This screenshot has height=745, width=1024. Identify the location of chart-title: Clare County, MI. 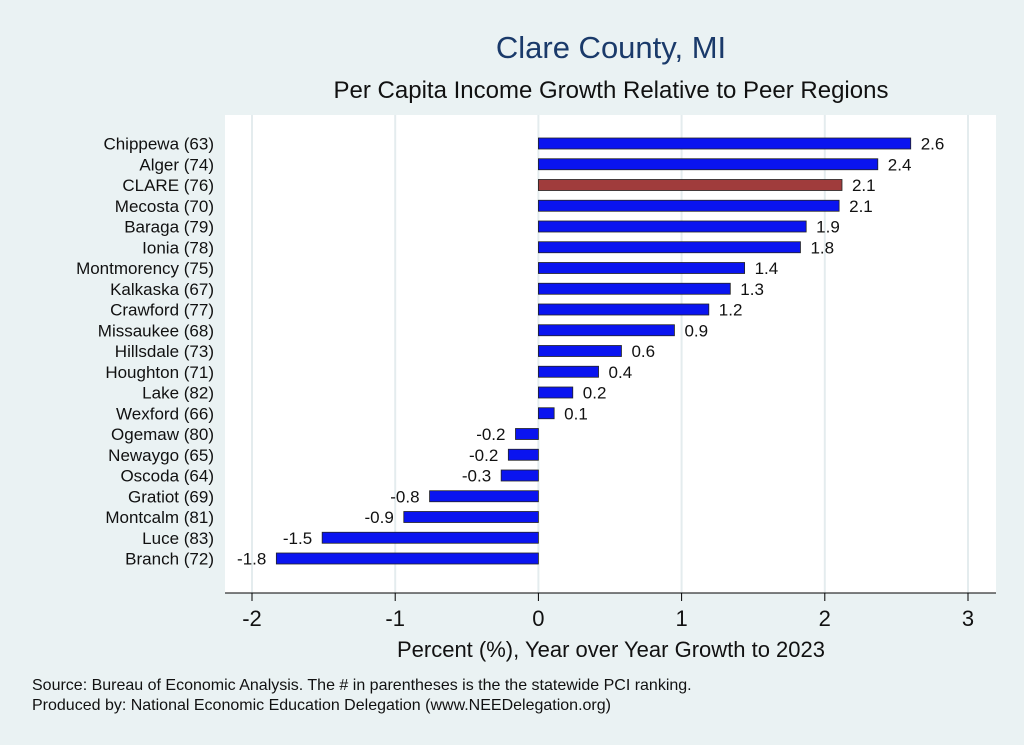
(611, 47).